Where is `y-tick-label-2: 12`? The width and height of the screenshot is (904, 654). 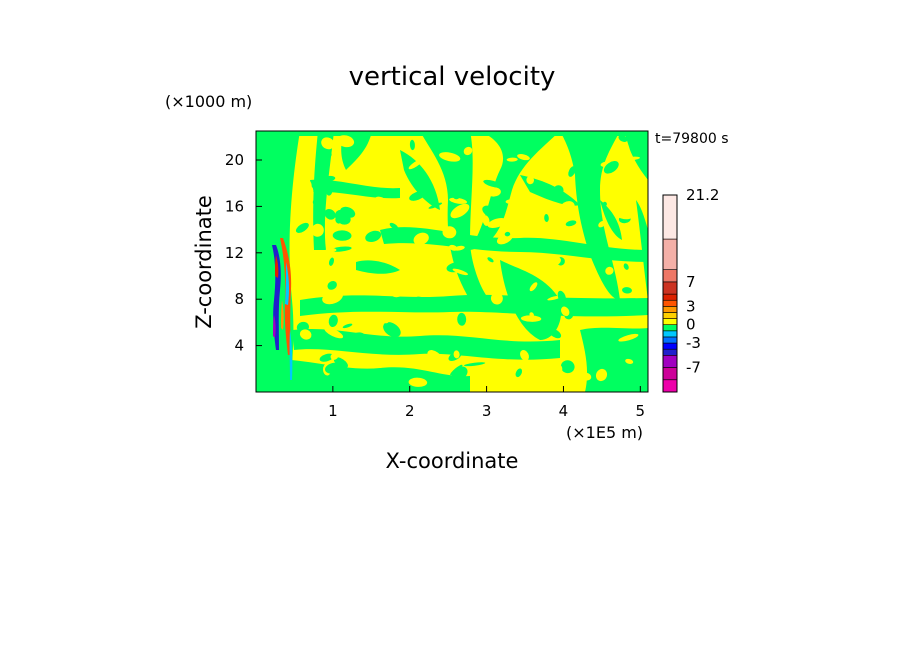 y-tick-label-2: 12 is located at coordinates (234, 253).